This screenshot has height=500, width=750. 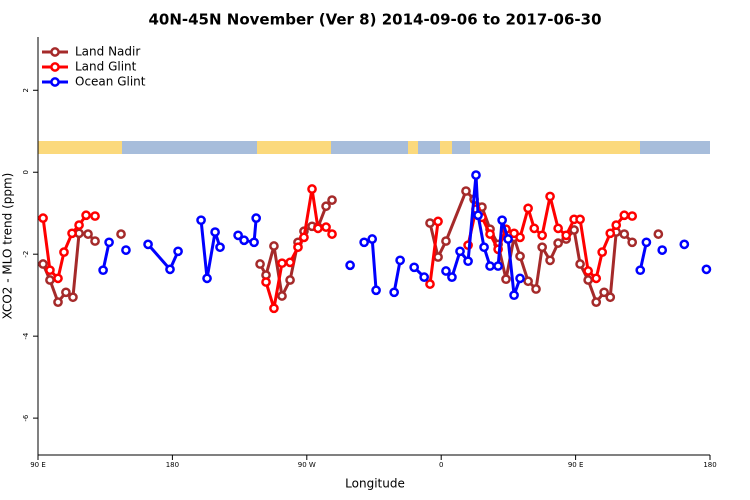 What do you see at coordinates (26, 336) in the screenshot?
I see `y-tick-label: -4` at bounding box center [26, 336].